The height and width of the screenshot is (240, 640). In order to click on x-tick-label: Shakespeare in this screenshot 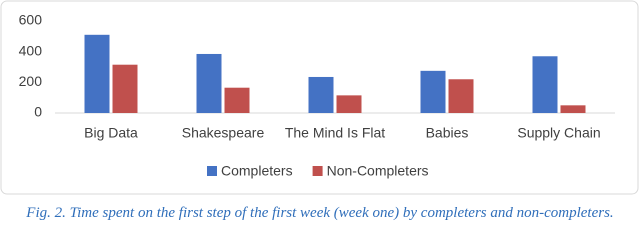, I will do `click(223, 133)`.